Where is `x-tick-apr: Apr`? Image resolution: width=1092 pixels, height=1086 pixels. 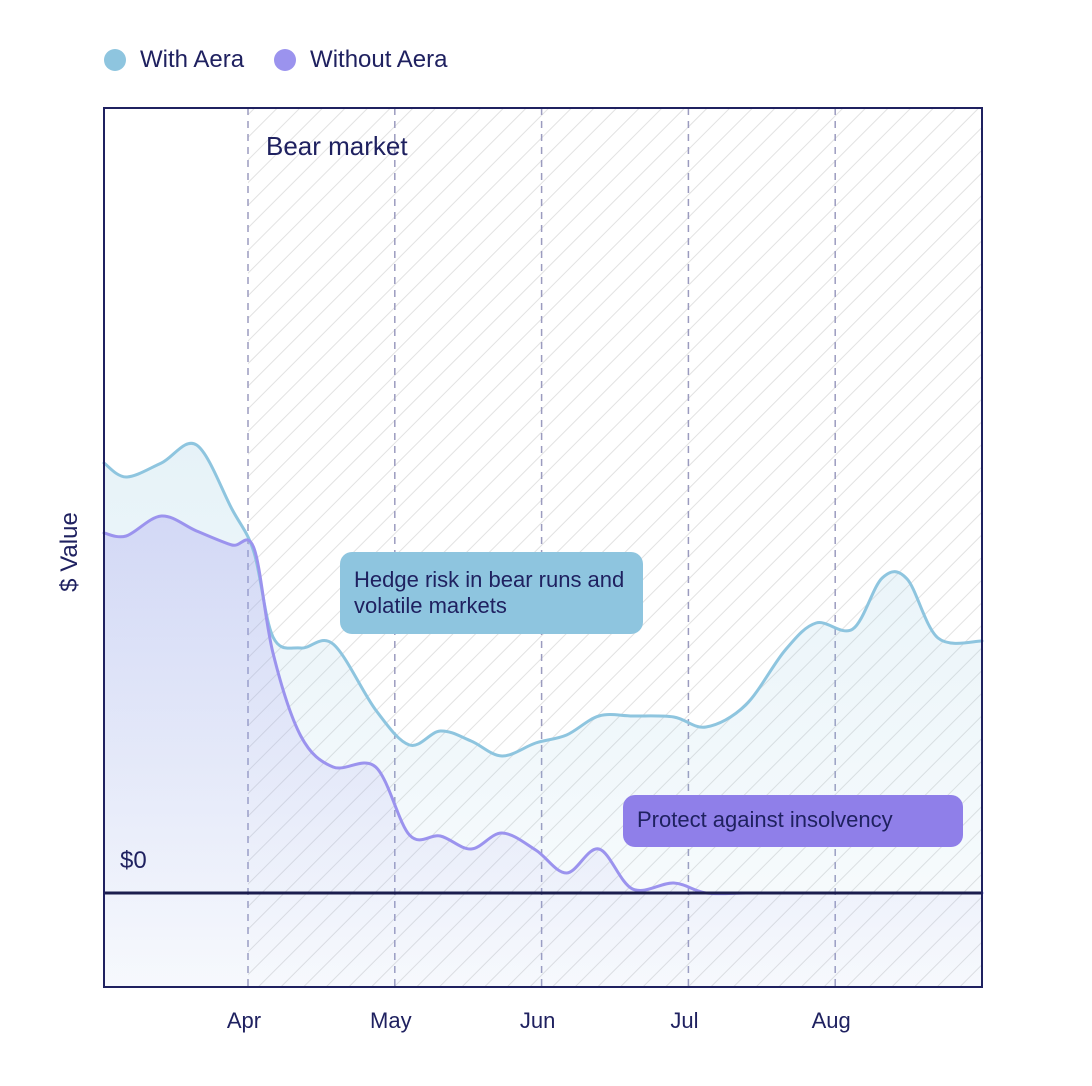 x-tick-apr: Apr is located at coordinates (244, 1020).